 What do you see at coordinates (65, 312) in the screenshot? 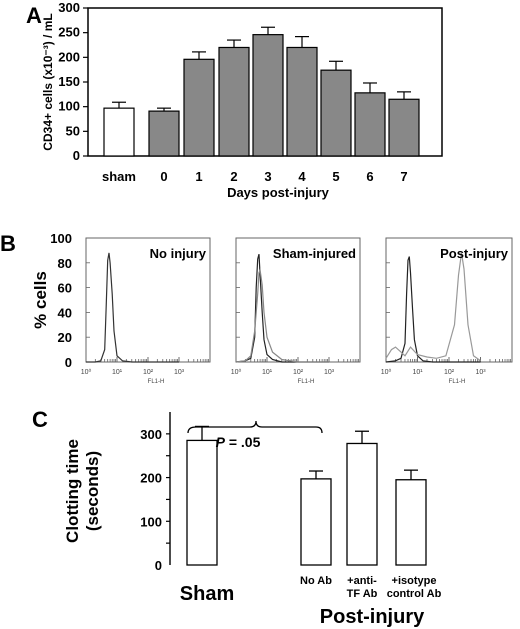
I see `panel-b-ytick-label: 40` at bounding box center [65, 312].